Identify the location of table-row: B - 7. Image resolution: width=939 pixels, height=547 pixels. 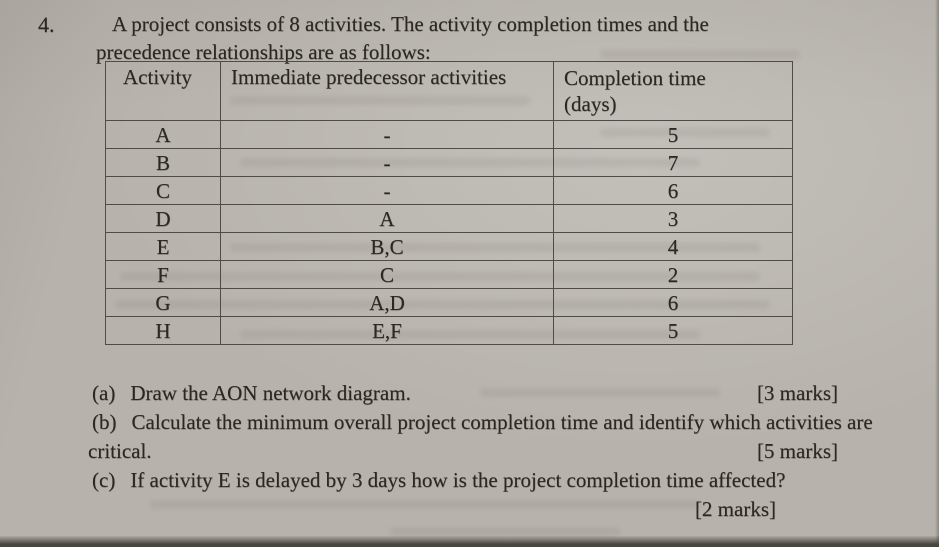
(449, 162).